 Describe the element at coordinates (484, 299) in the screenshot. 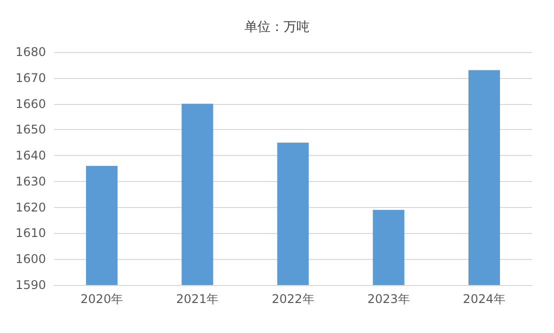

I see `x-tick-label: 2024年` at that location.